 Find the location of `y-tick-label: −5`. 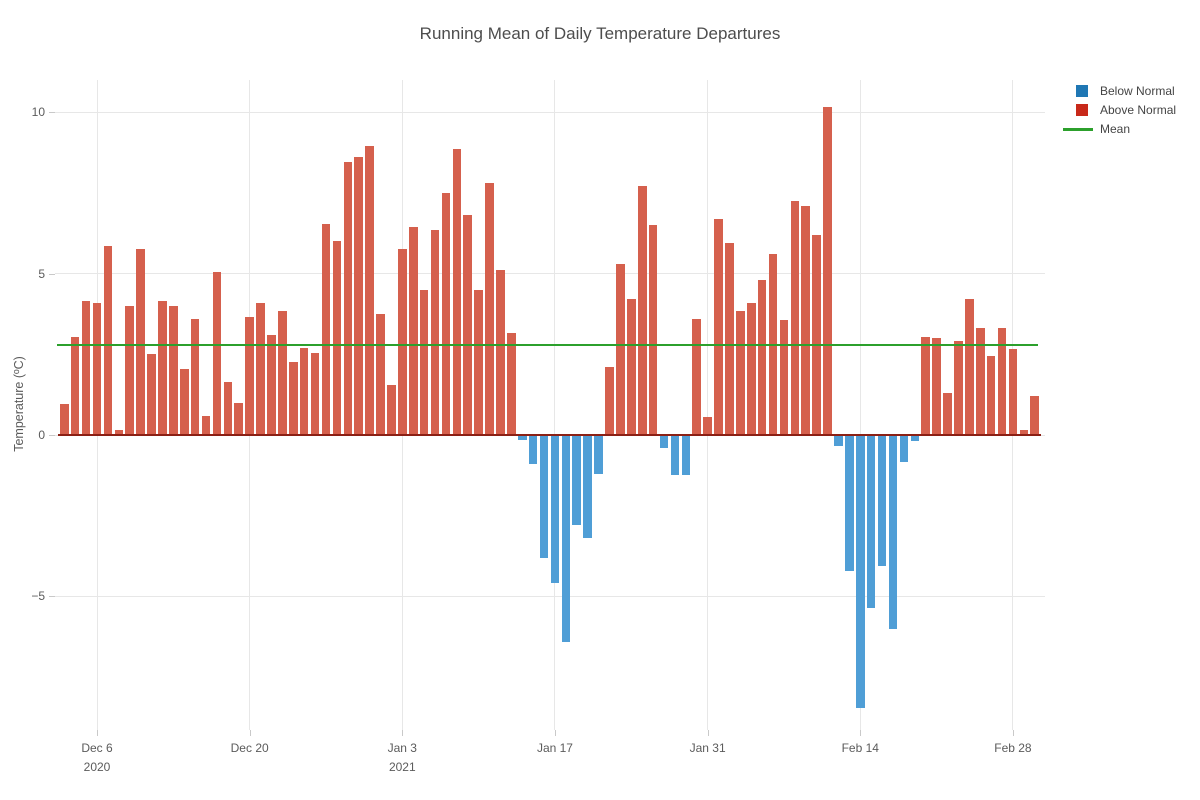

y-tick-label: −5 is located at coordinates (38, 596).